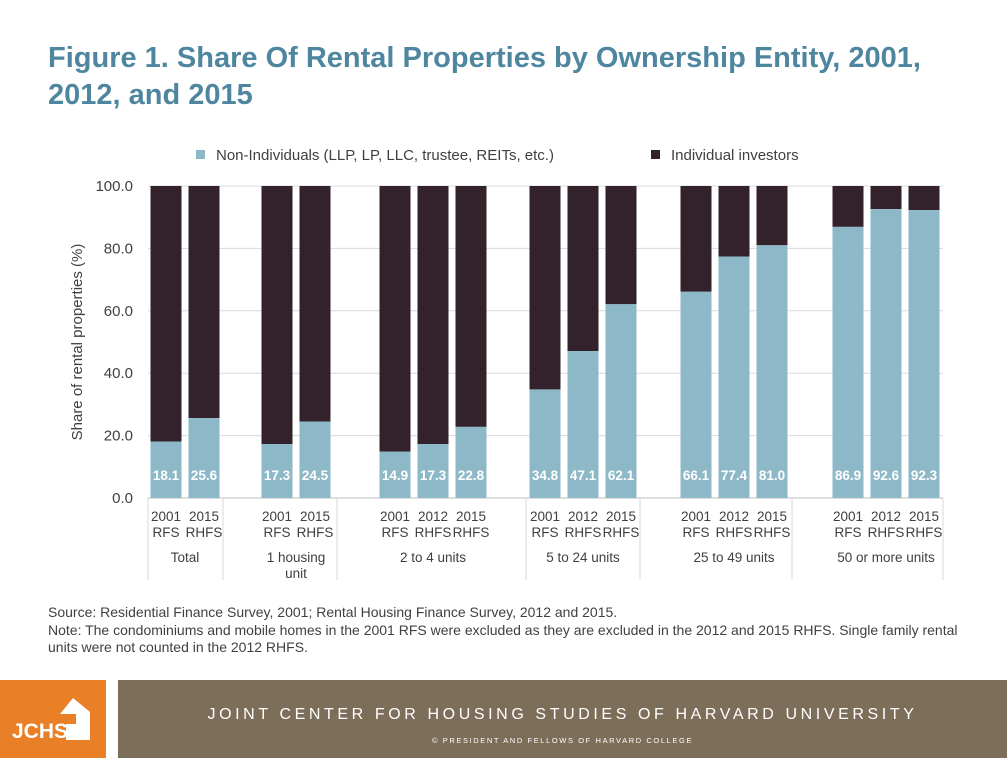 The image size is (1007, 758). Describe the element at coordinates (77, 342) in the screenshot. I see `y-axis-label: Share of rental properties (%)` at that location.